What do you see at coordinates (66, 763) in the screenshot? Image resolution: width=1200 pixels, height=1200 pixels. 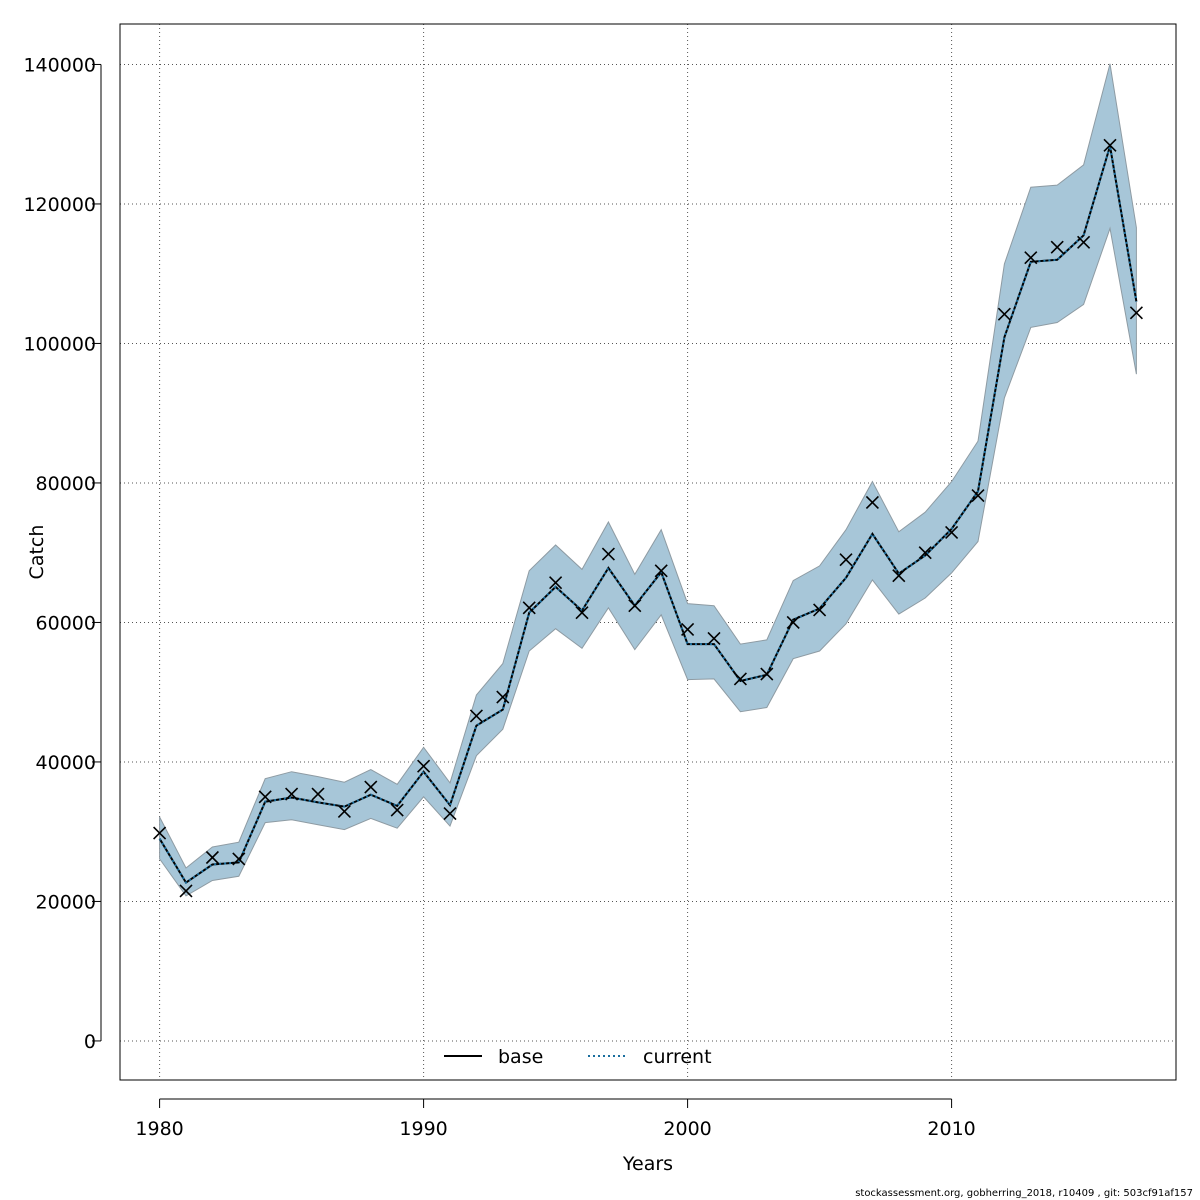 I see `y-tick-label: 40000` at bounding box center [66, 763].